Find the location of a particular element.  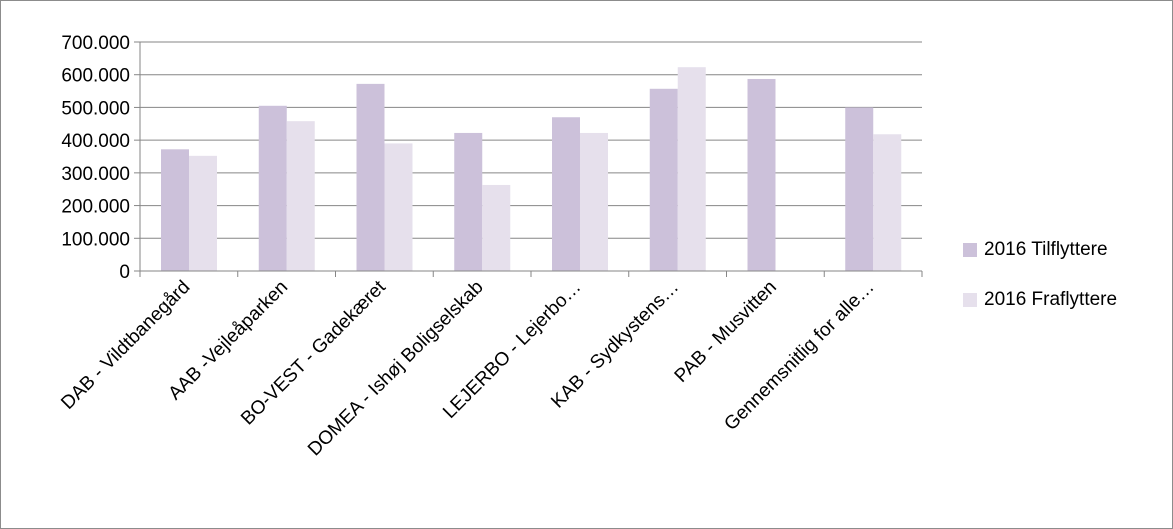

y-tick-label: 500.000 is located at coordinates (95, 108).